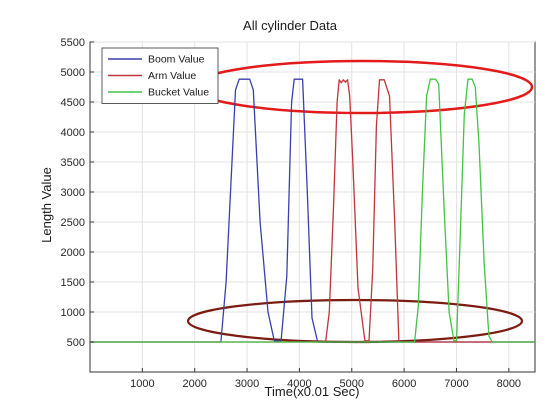 The image size is (550, 407). Describe the element at coordinates (73, 163) in the screenshot. I see `y-tick-label: 3500` at that location.